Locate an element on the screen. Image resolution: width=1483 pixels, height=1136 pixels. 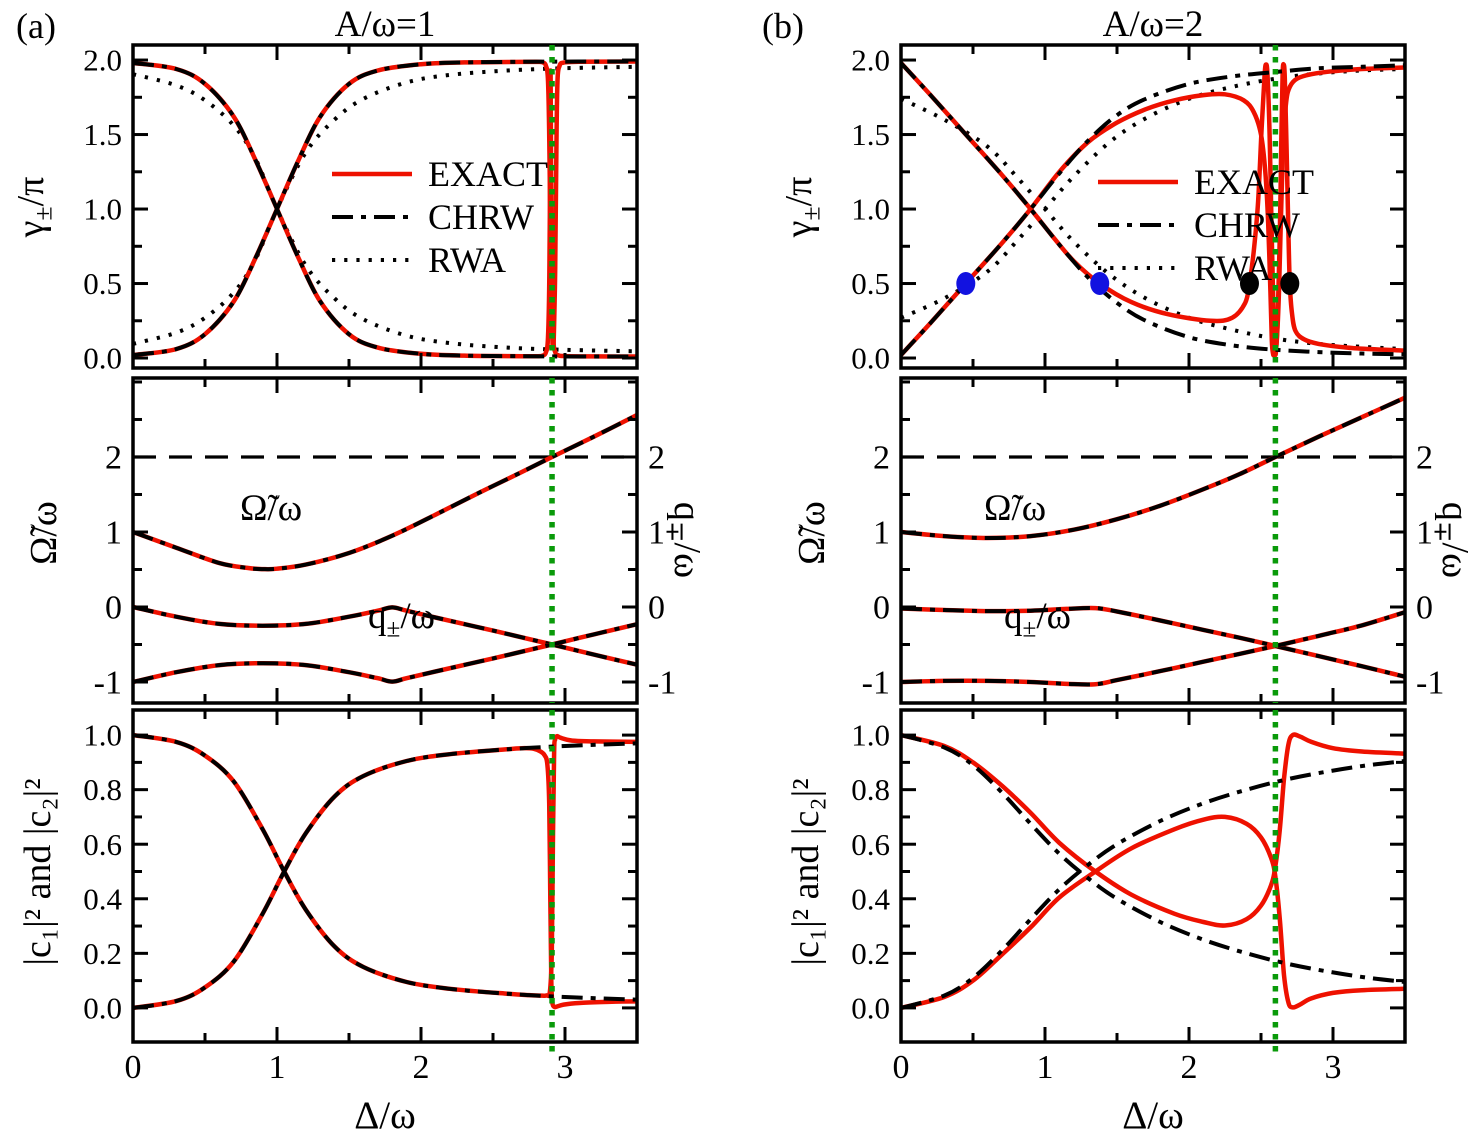
panel-a-title: A/ω=1 is located at coordinates (385, 24).